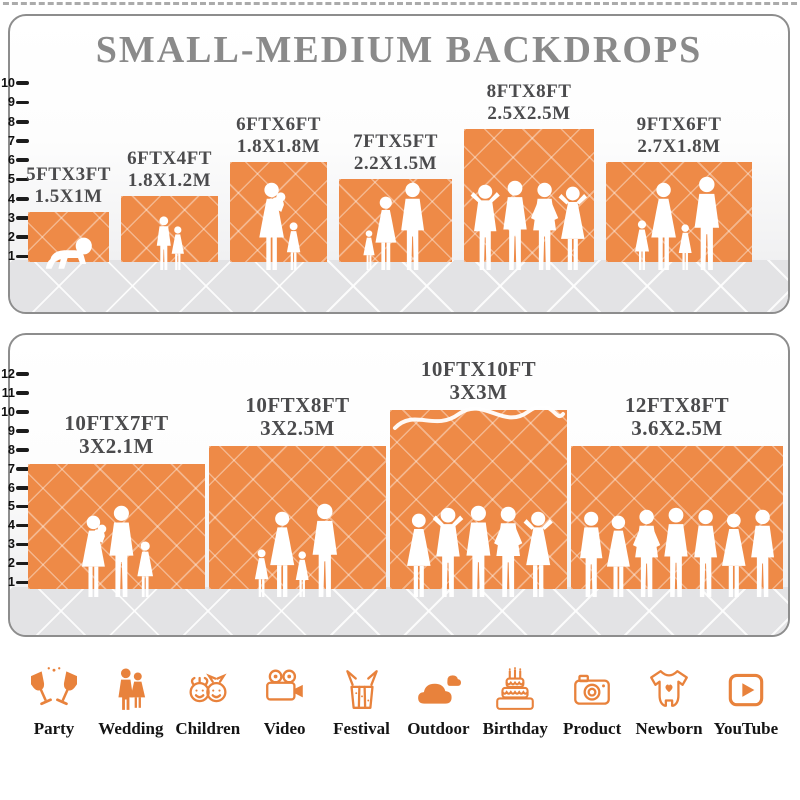  I want to click on backdrop-size-label: 6FTX4FT 1.8X1.2M, so click(169, 169).